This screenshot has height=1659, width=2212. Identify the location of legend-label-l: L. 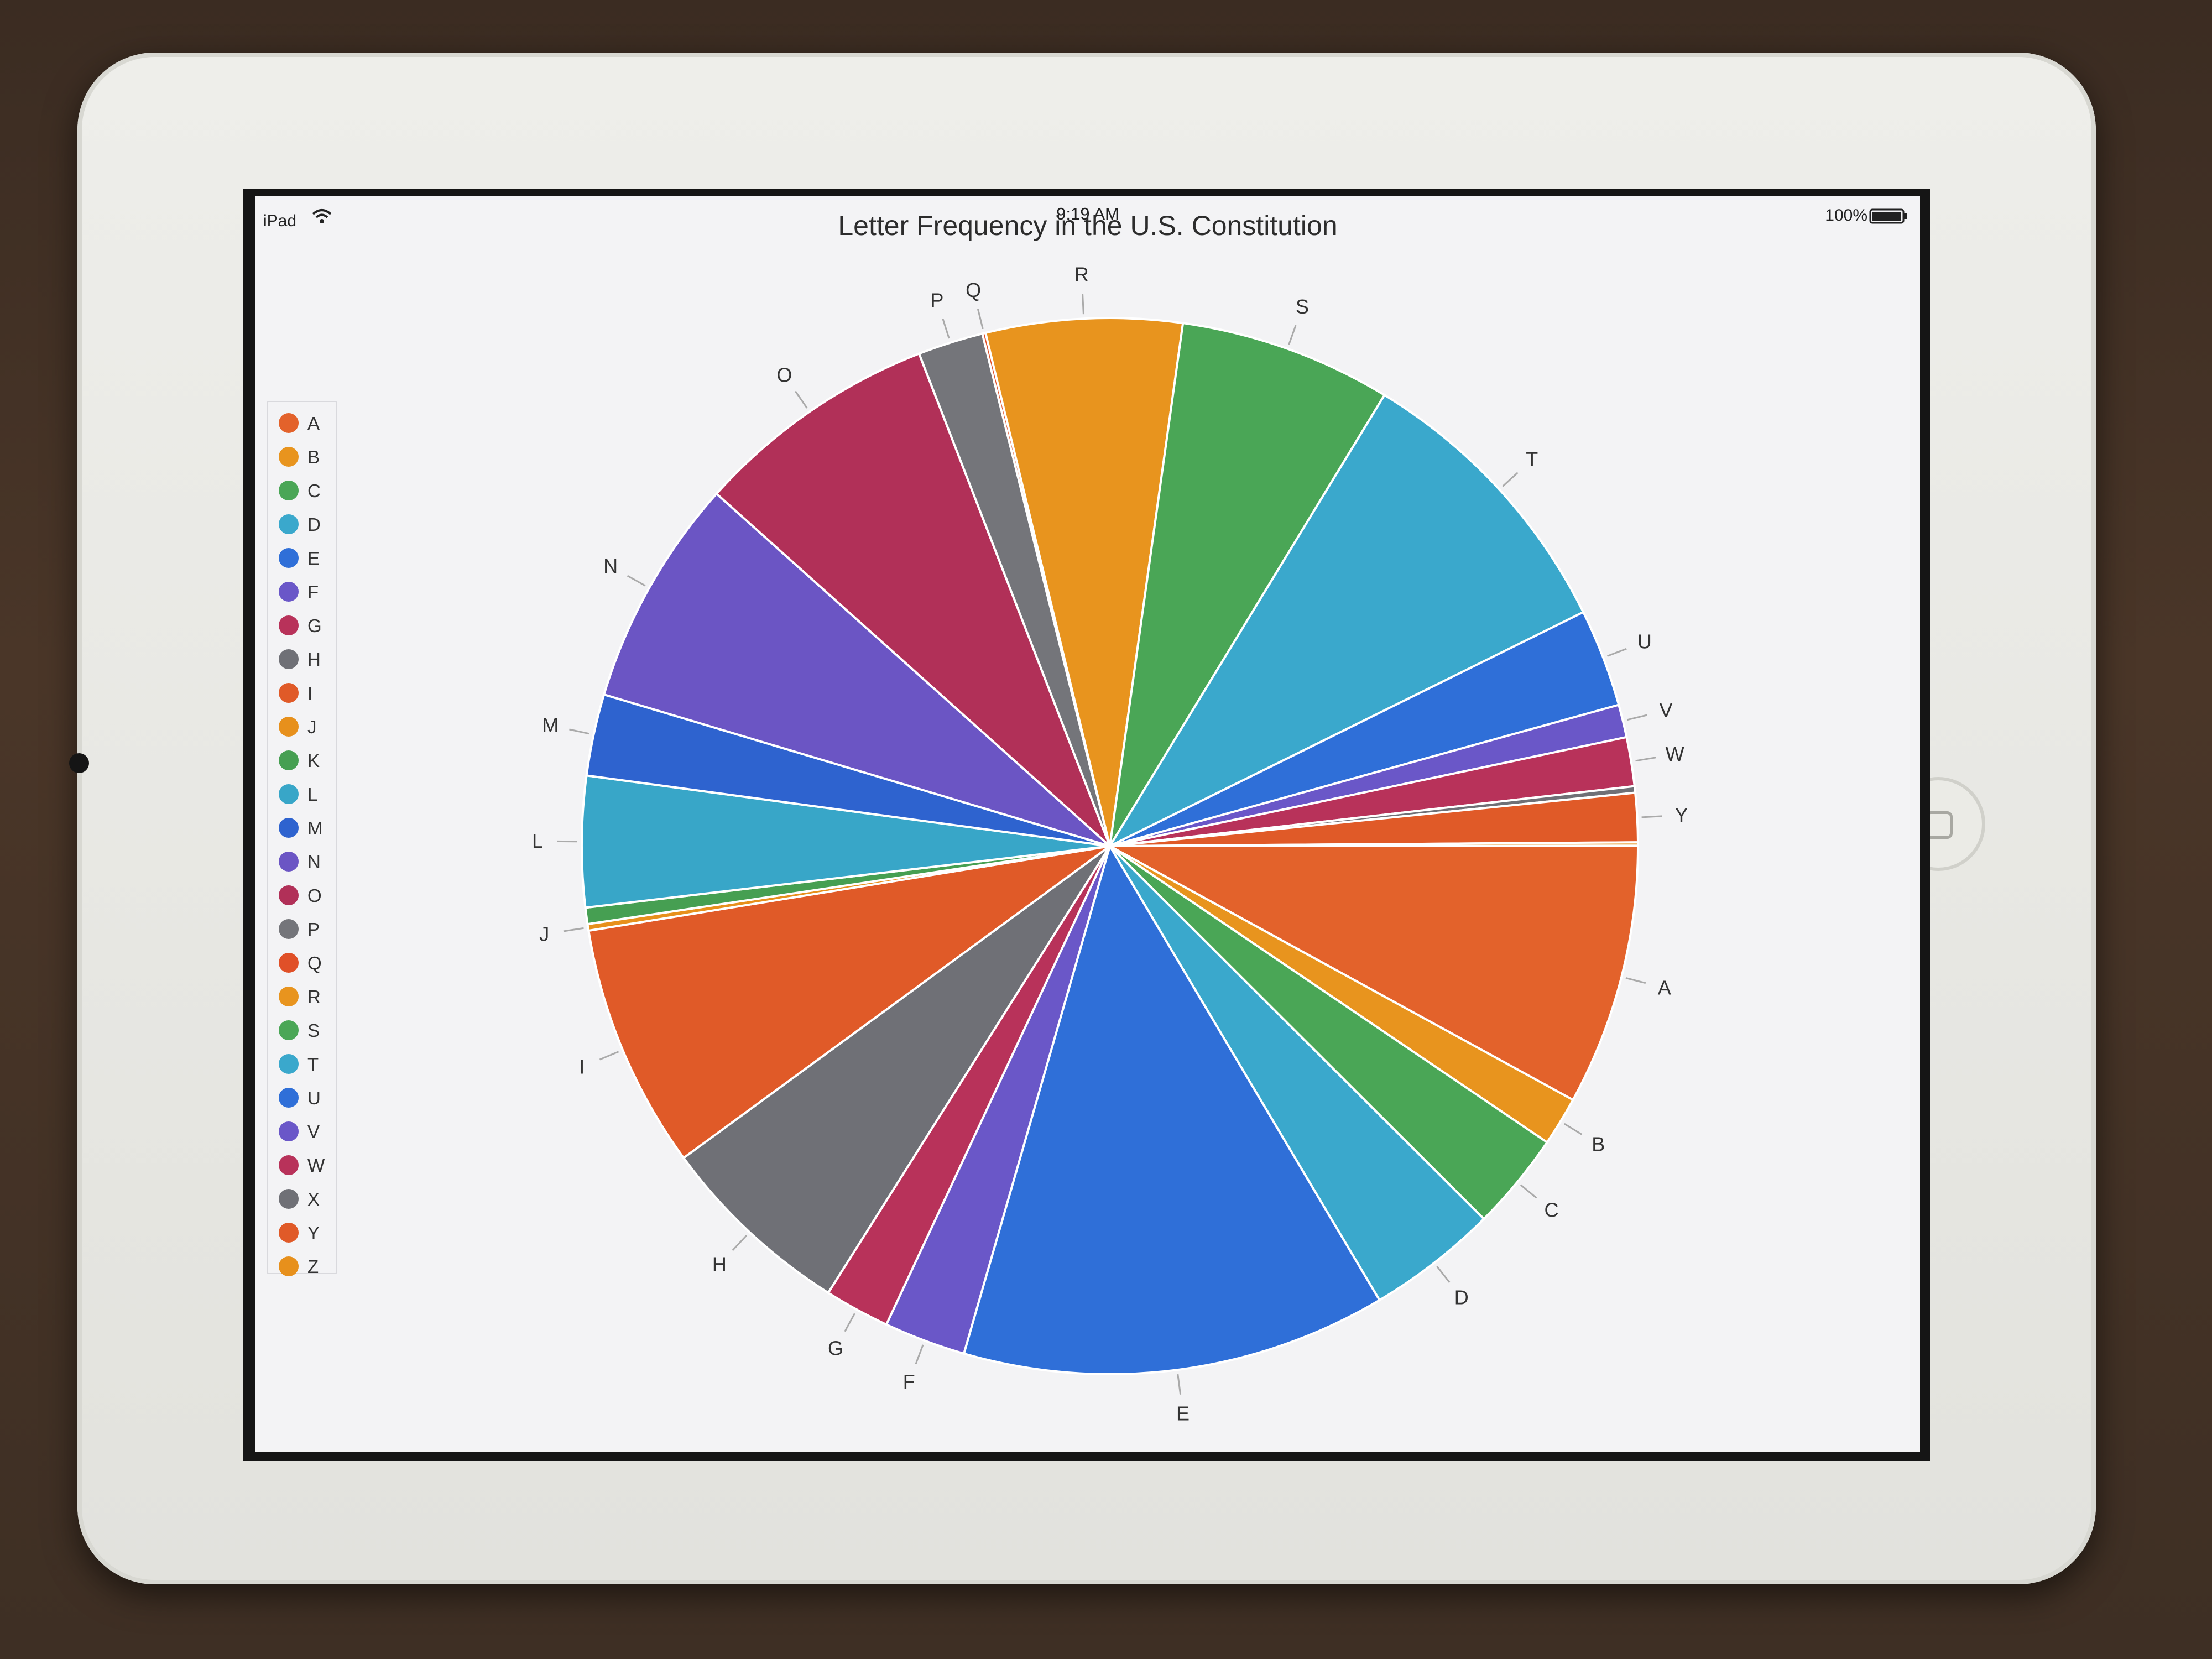
(313, 795).